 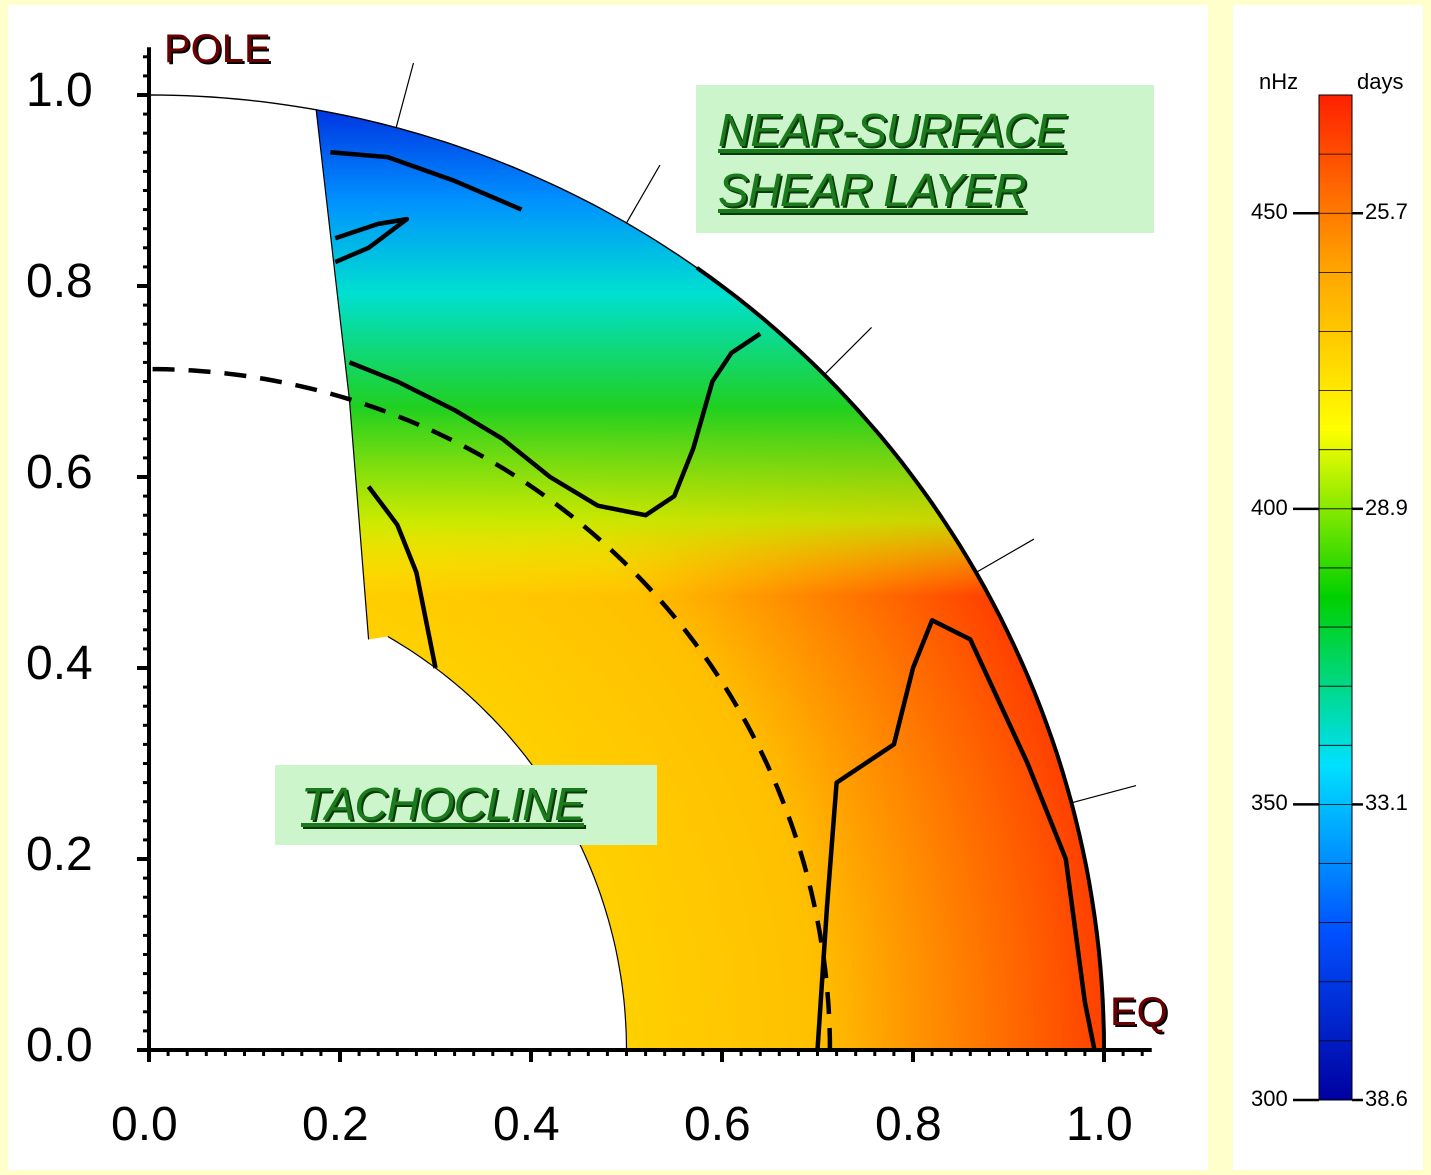 I want to click on colorbar-days-label: 25.7, so click(x=1386, y=212).